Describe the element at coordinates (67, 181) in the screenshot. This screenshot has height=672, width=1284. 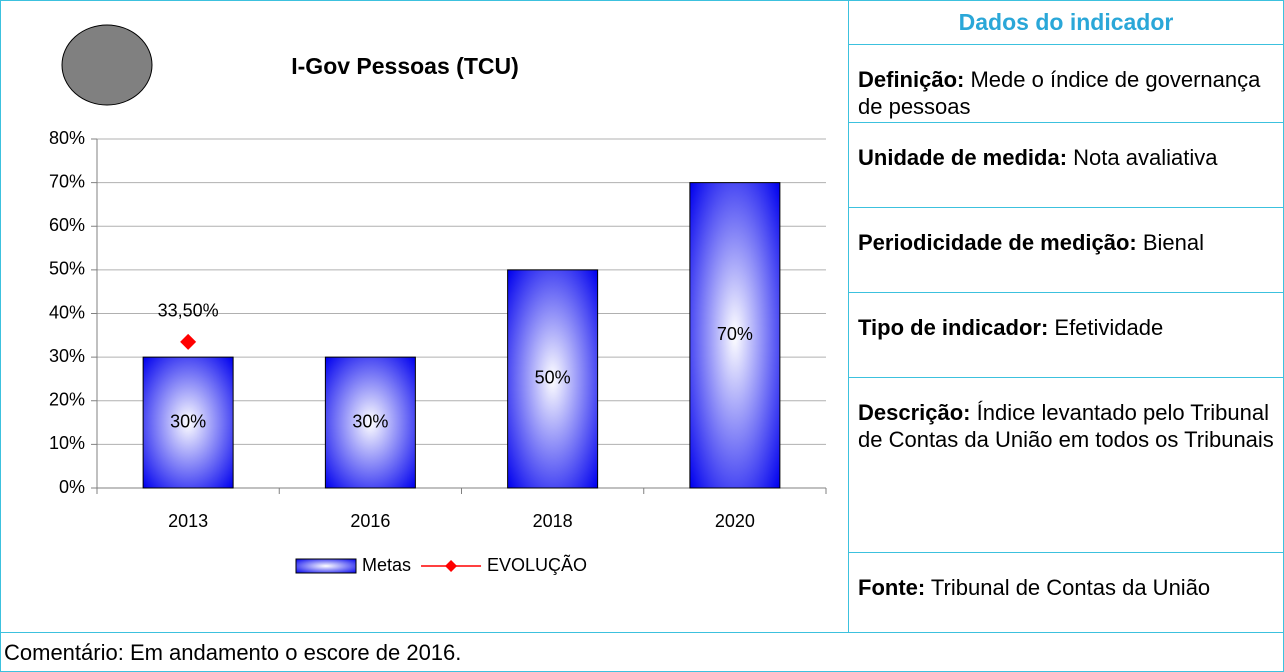
I see `y-tick-label: 70%` at that location.